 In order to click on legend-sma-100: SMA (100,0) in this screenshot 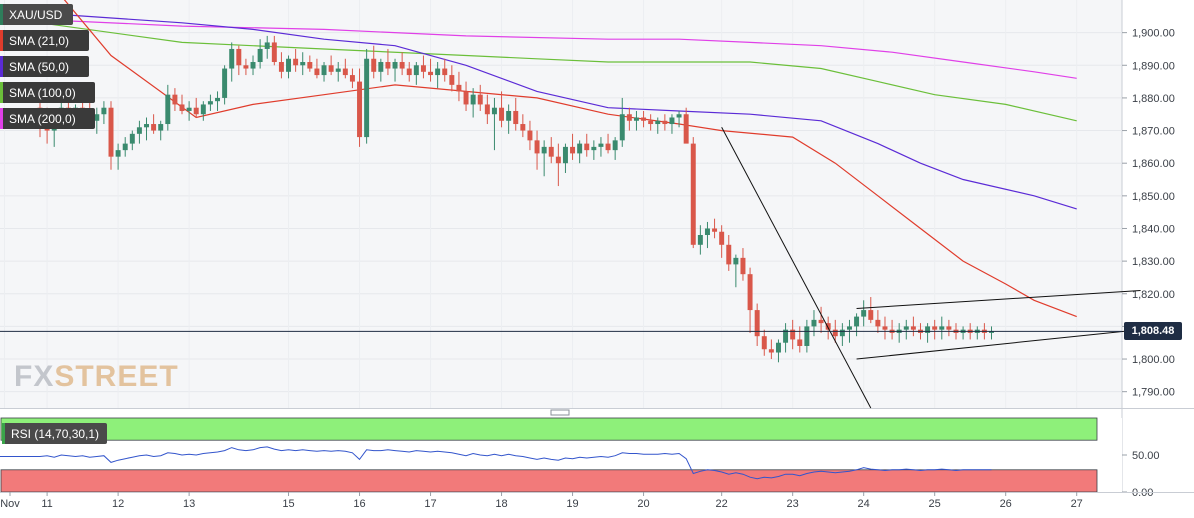, I will do `click(47, 92)`.